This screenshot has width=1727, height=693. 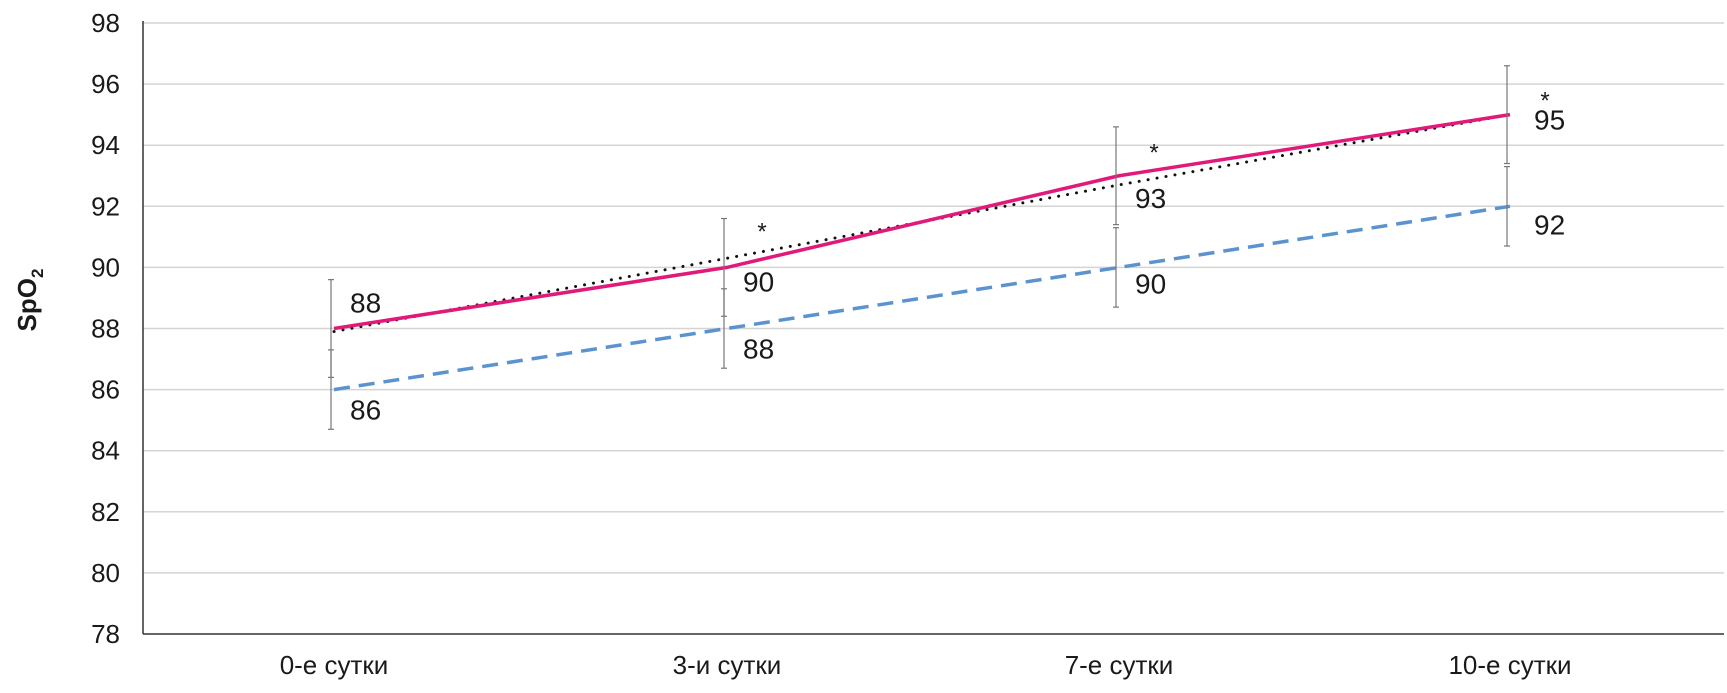 What do you see at coordinates (105, 451) in the screenshot?
I see `y-tick-label: 84` at bounding box center [105, 451].